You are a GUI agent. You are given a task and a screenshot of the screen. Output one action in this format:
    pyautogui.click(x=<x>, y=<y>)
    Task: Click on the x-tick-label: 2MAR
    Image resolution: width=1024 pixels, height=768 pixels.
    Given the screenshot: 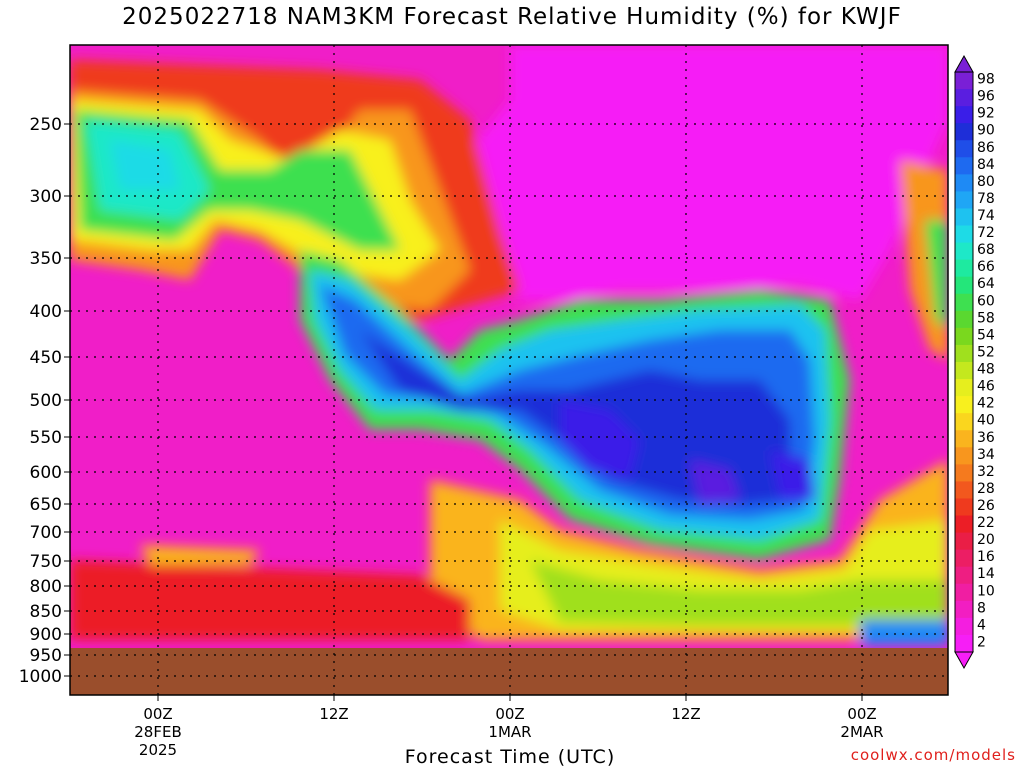 What is the action you would take?
    pyautogui.click(x=861, y=732)
    